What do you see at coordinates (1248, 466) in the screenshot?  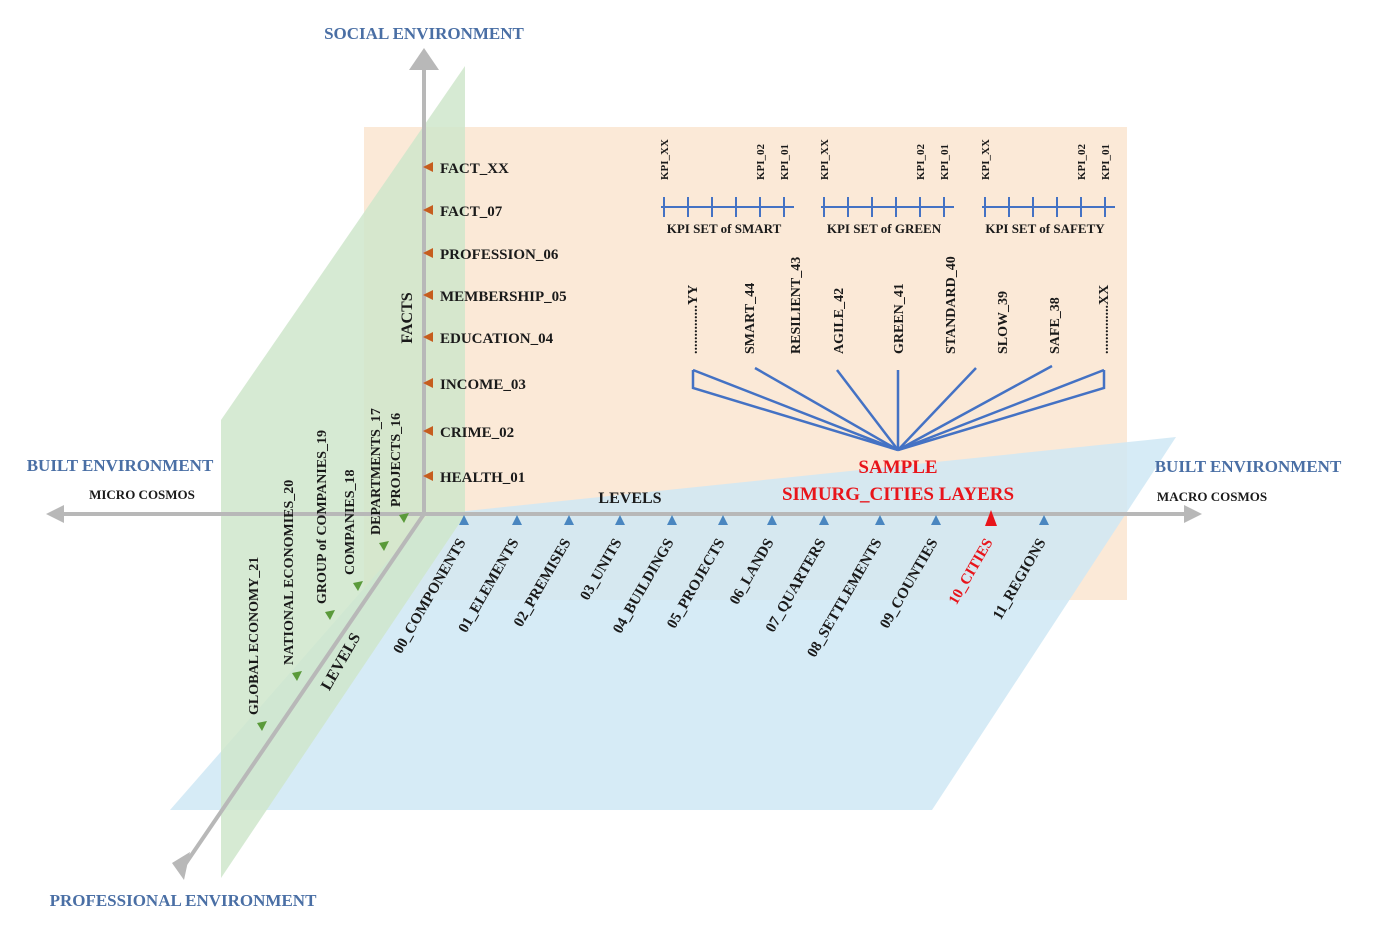 I see `built-env-right-label: BUILT ENVIRONMENT` at bounding box center [1248, 466].